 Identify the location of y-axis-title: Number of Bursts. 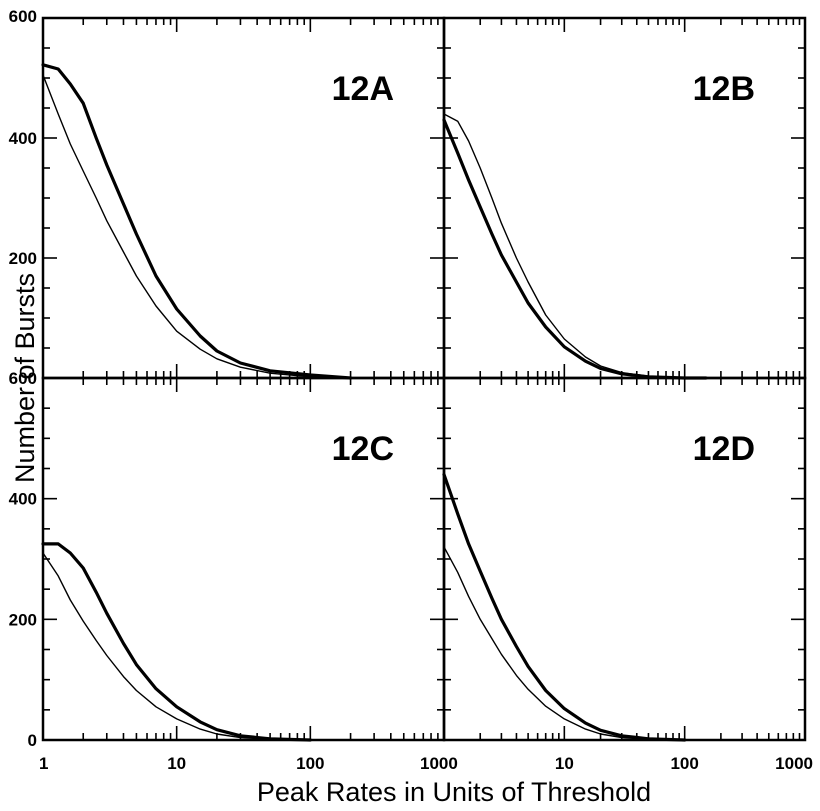
(25, 378).